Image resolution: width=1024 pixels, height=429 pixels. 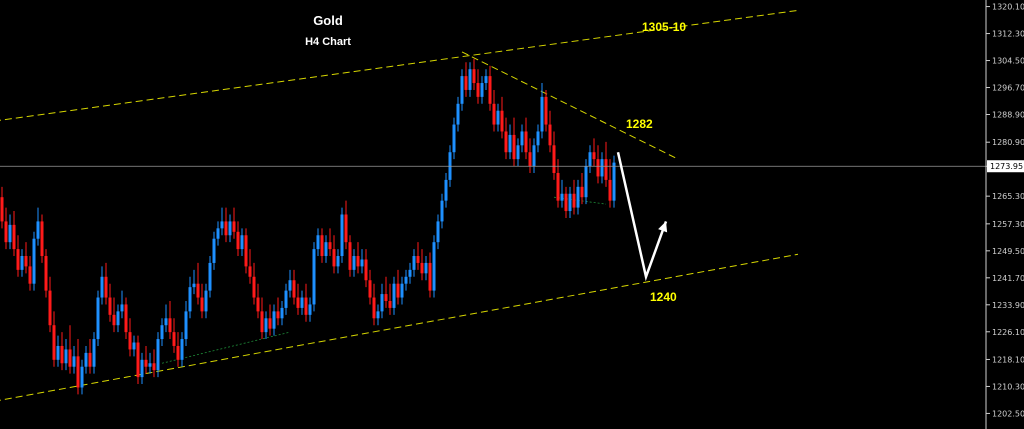 What do you see at coordinates (1008, 251) in the screenshot?
I see `y-tick-label: 1249.50` at bounding box center [1008, 251].